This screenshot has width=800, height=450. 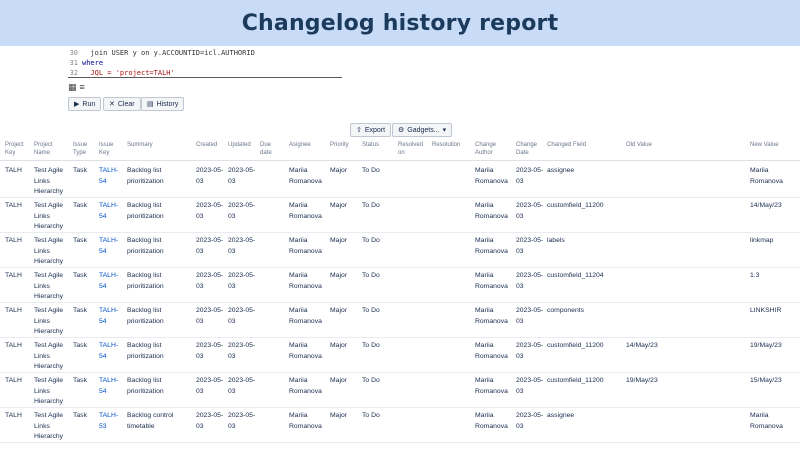 I want to click on column-header: Asignee, so click(x=300, y=145).